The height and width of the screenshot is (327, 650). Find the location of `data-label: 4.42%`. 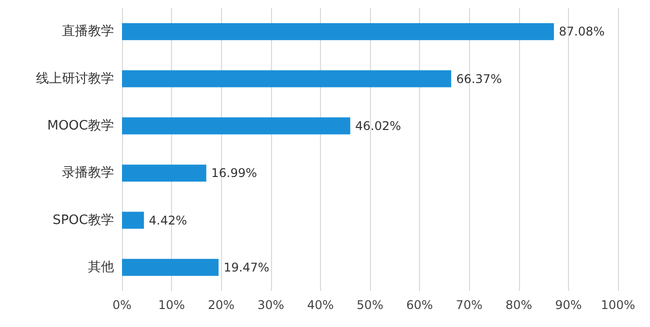

data-label: 4.42% is located at coordinates (168, 220).